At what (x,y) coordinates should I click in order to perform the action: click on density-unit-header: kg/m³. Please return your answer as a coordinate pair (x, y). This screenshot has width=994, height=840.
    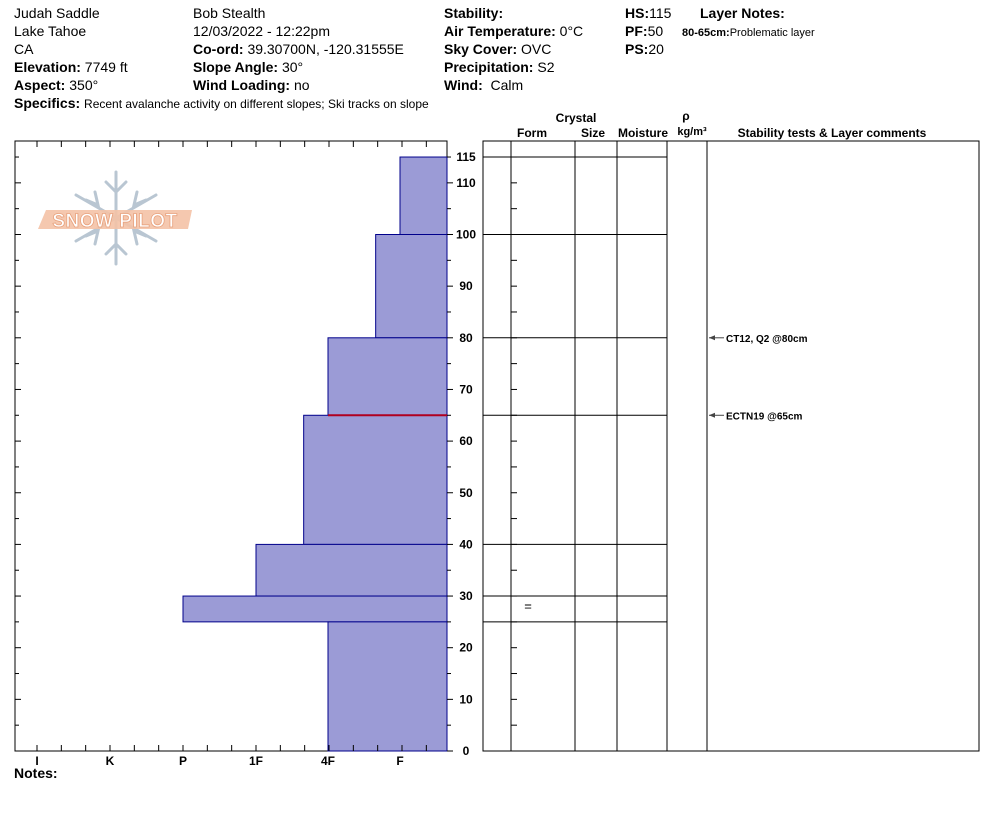
    Looking at the image, I should click on (692, 132).